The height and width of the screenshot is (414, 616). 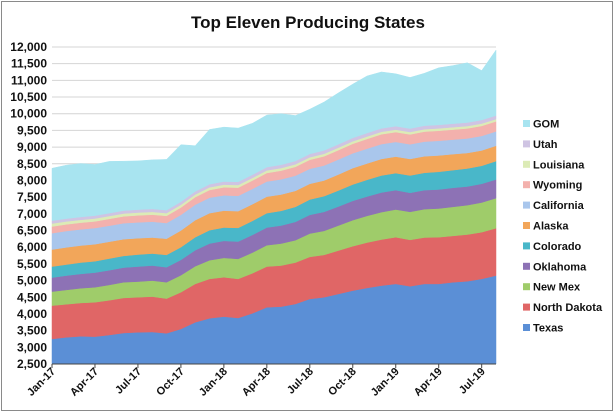 What do you see at coordinates (32, 147) in the screenshot?
I see `y-tick-label: 9,000` at bounding box center [32, 147].